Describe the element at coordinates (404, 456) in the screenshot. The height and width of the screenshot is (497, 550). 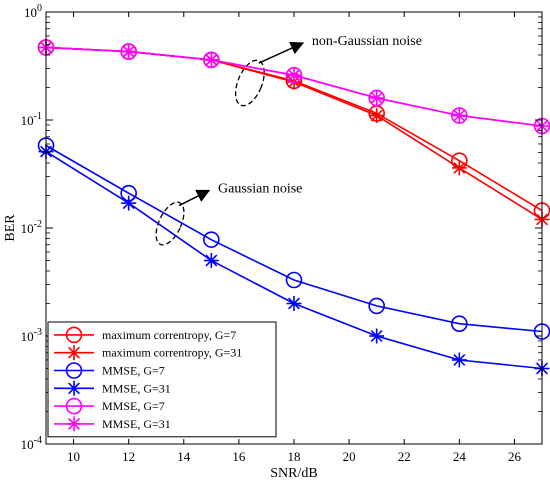
I see `x-tick-label: 22` at that location.